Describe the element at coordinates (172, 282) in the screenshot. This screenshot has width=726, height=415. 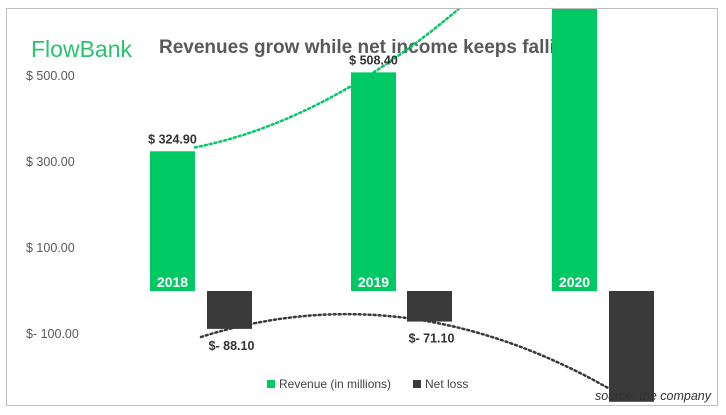
I see `category-label: 2018` at that location.